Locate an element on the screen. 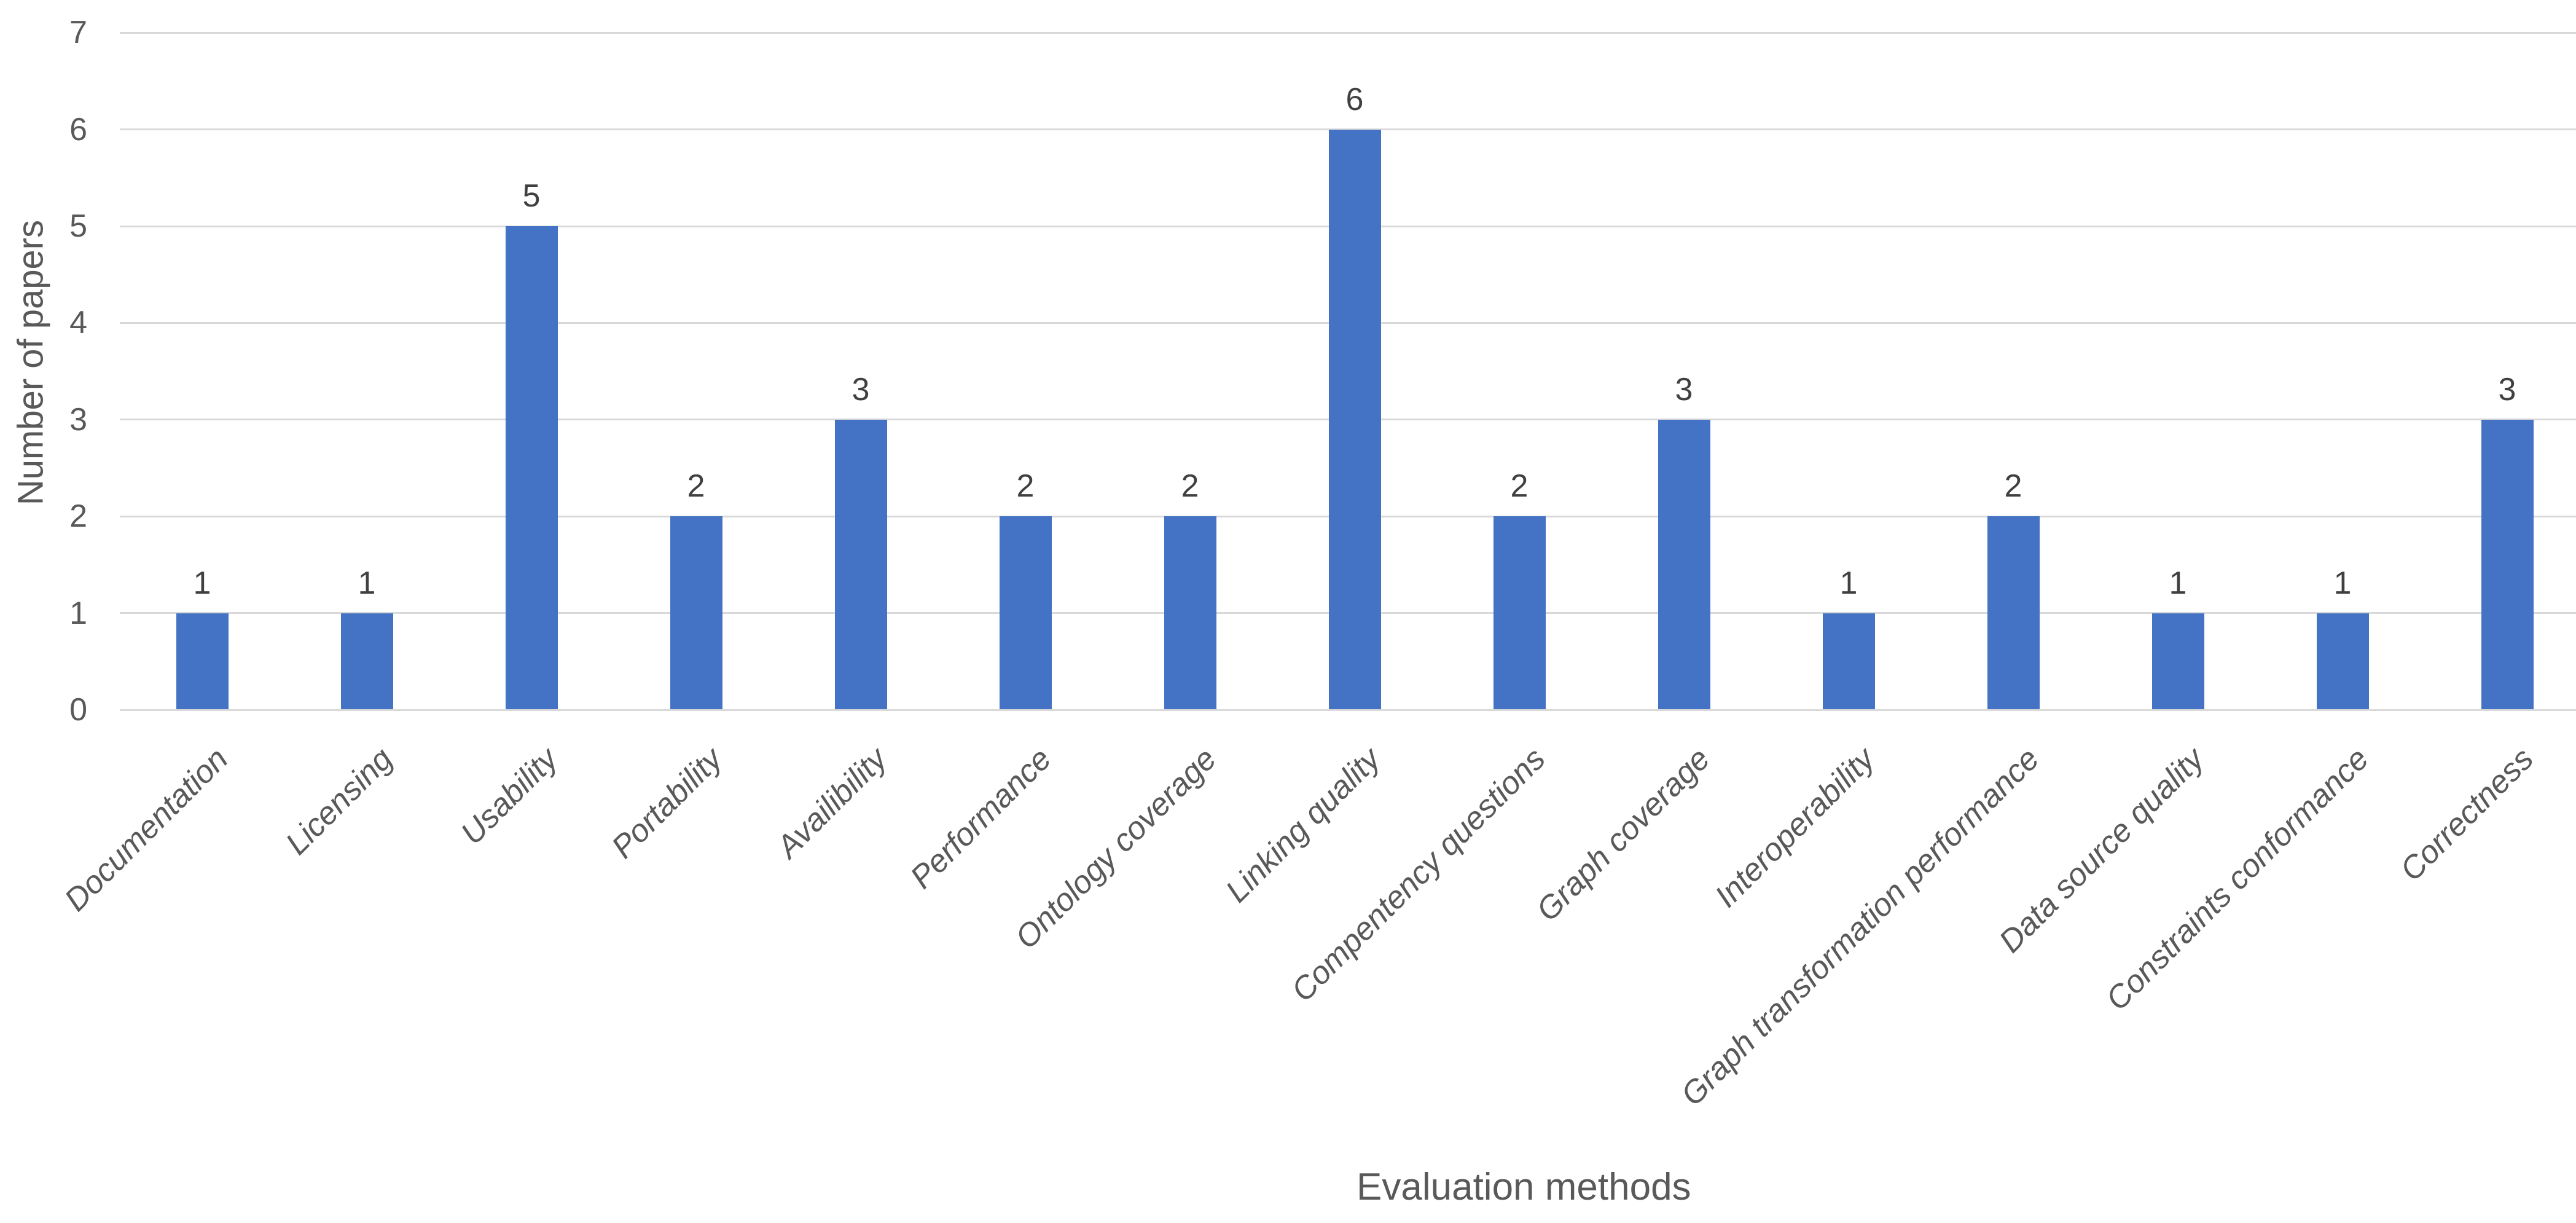  y-tick-label: 5 is located at coordinates (78, 226).